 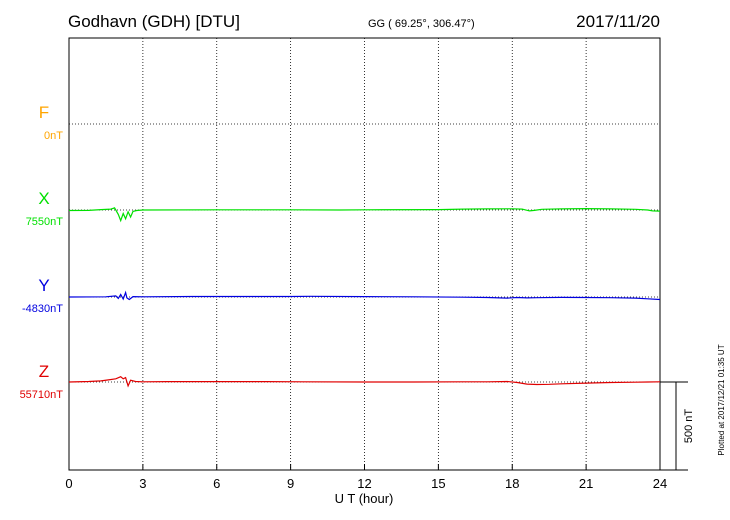 I want to click on series-baseline-x: 7550nT, so click(x=45, y=222).